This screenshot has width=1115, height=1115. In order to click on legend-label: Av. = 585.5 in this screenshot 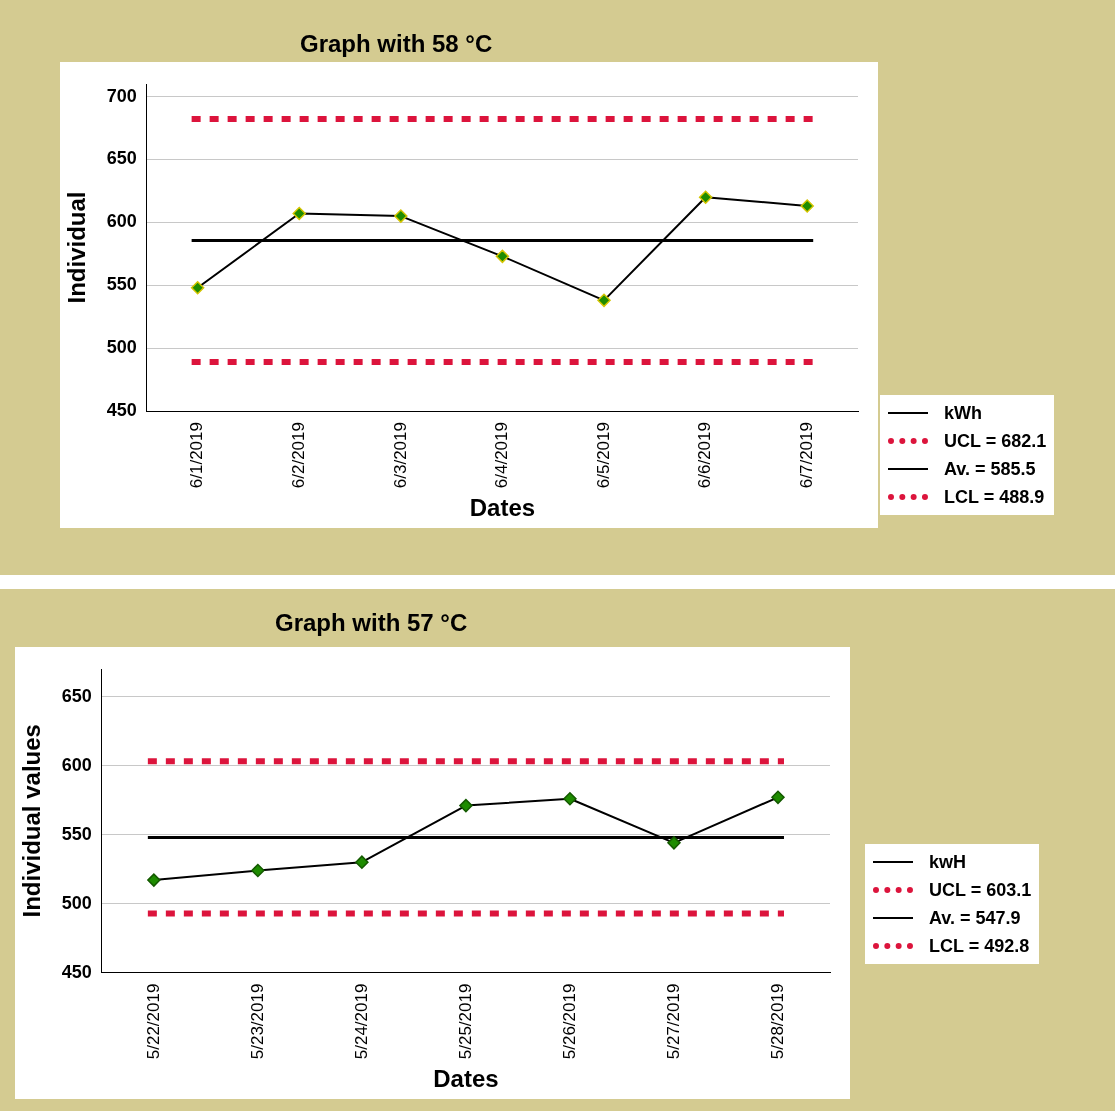, I will do `click(990, 469)`.